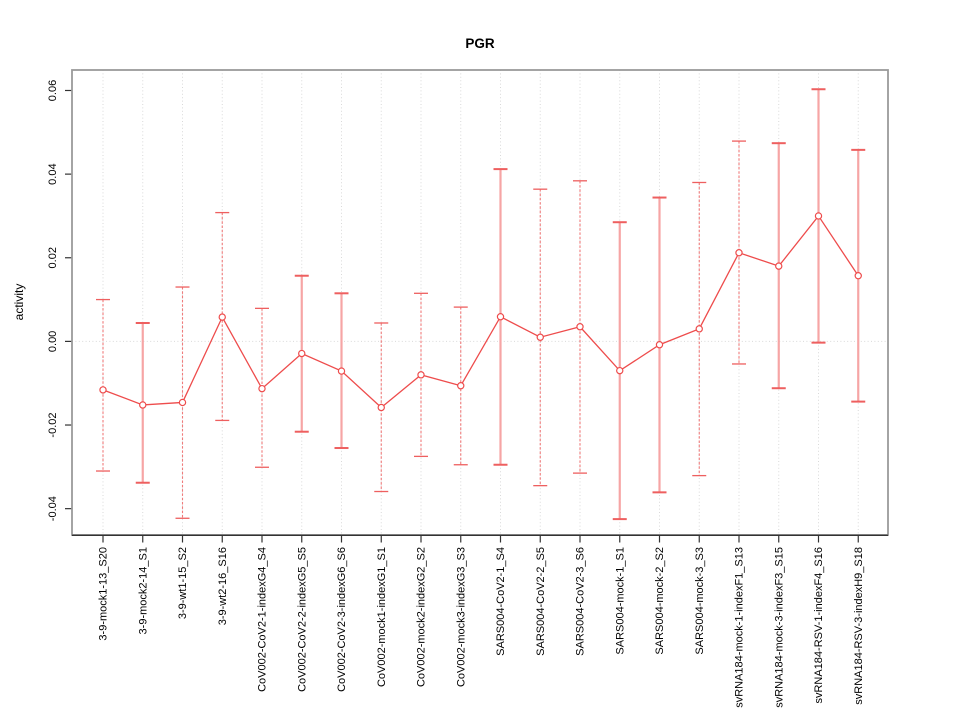 This screenshot has height=720, width=960. Describe the element at coordinates (581, 601) in the screenshot. I see `x-category-label: SARS004-CoV2-3_S6` at that location.